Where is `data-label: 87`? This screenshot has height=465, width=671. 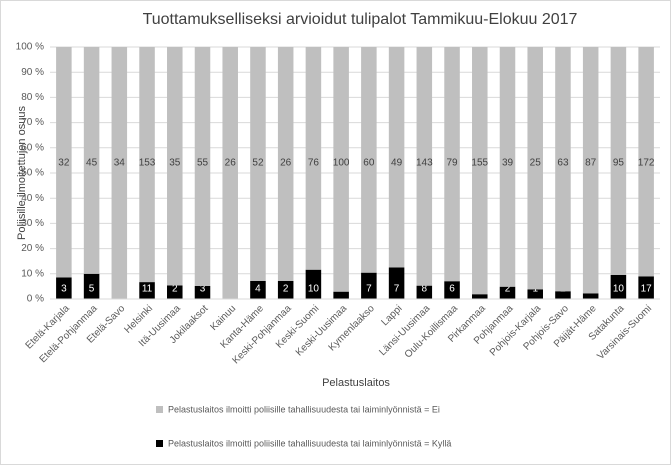 data-label: 87 is located at coordinates (591, 163).